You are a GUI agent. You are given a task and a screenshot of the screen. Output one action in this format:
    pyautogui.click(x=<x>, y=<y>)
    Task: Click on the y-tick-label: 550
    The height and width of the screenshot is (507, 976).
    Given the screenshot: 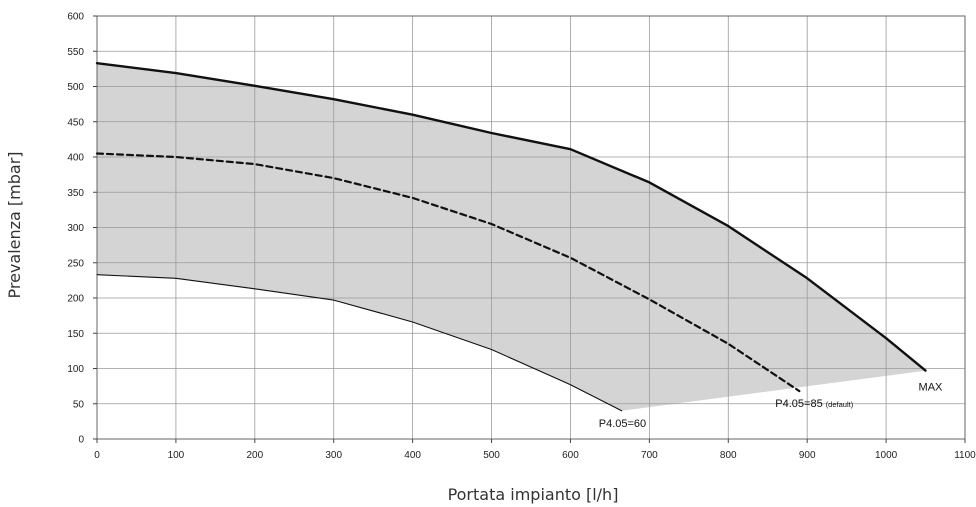 What is the action you would take?
    pyautogui.click(x=75, y=52)
    